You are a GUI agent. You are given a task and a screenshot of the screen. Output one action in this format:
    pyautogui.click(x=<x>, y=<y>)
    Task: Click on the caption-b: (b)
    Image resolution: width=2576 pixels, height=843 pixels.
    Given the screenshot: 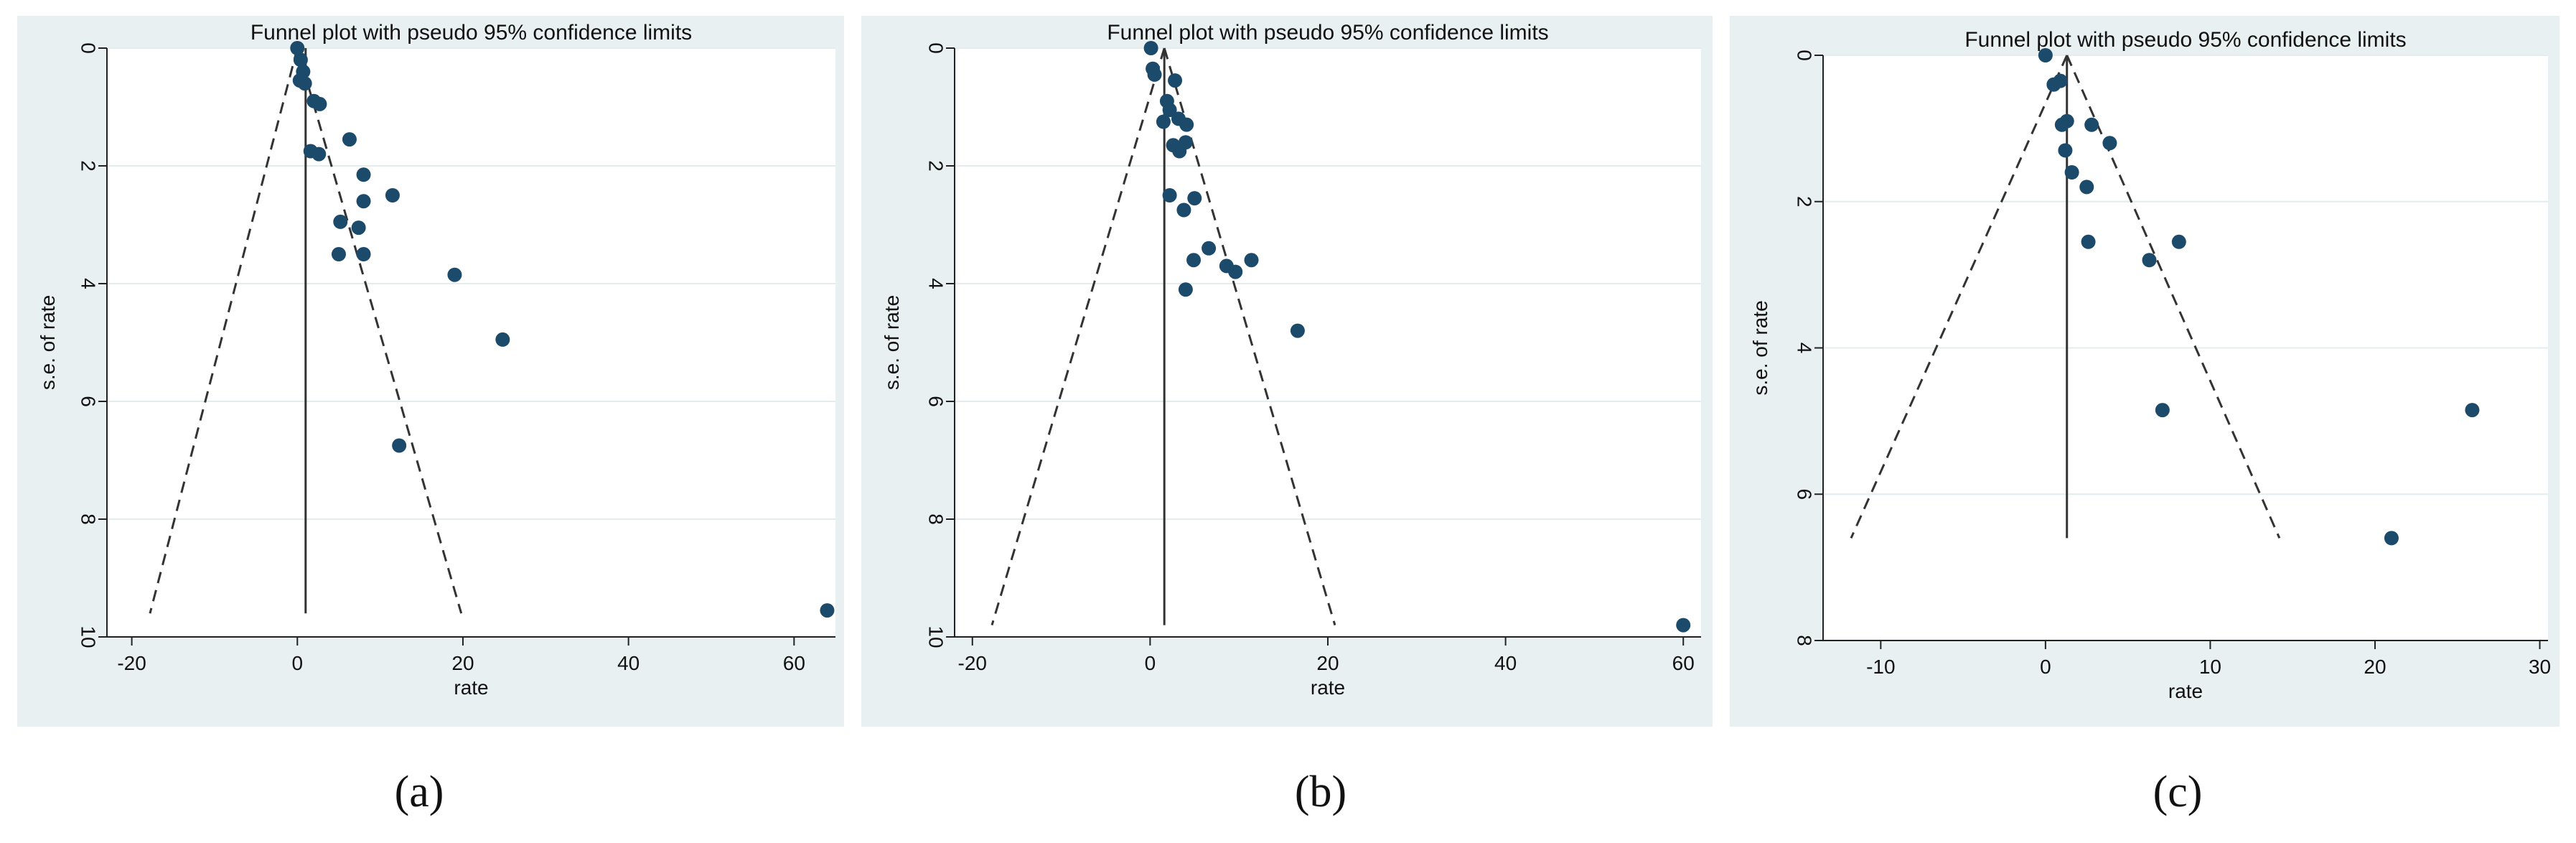 What is the action you would take?
    pyautogui.click(x=1321, y=792)
    